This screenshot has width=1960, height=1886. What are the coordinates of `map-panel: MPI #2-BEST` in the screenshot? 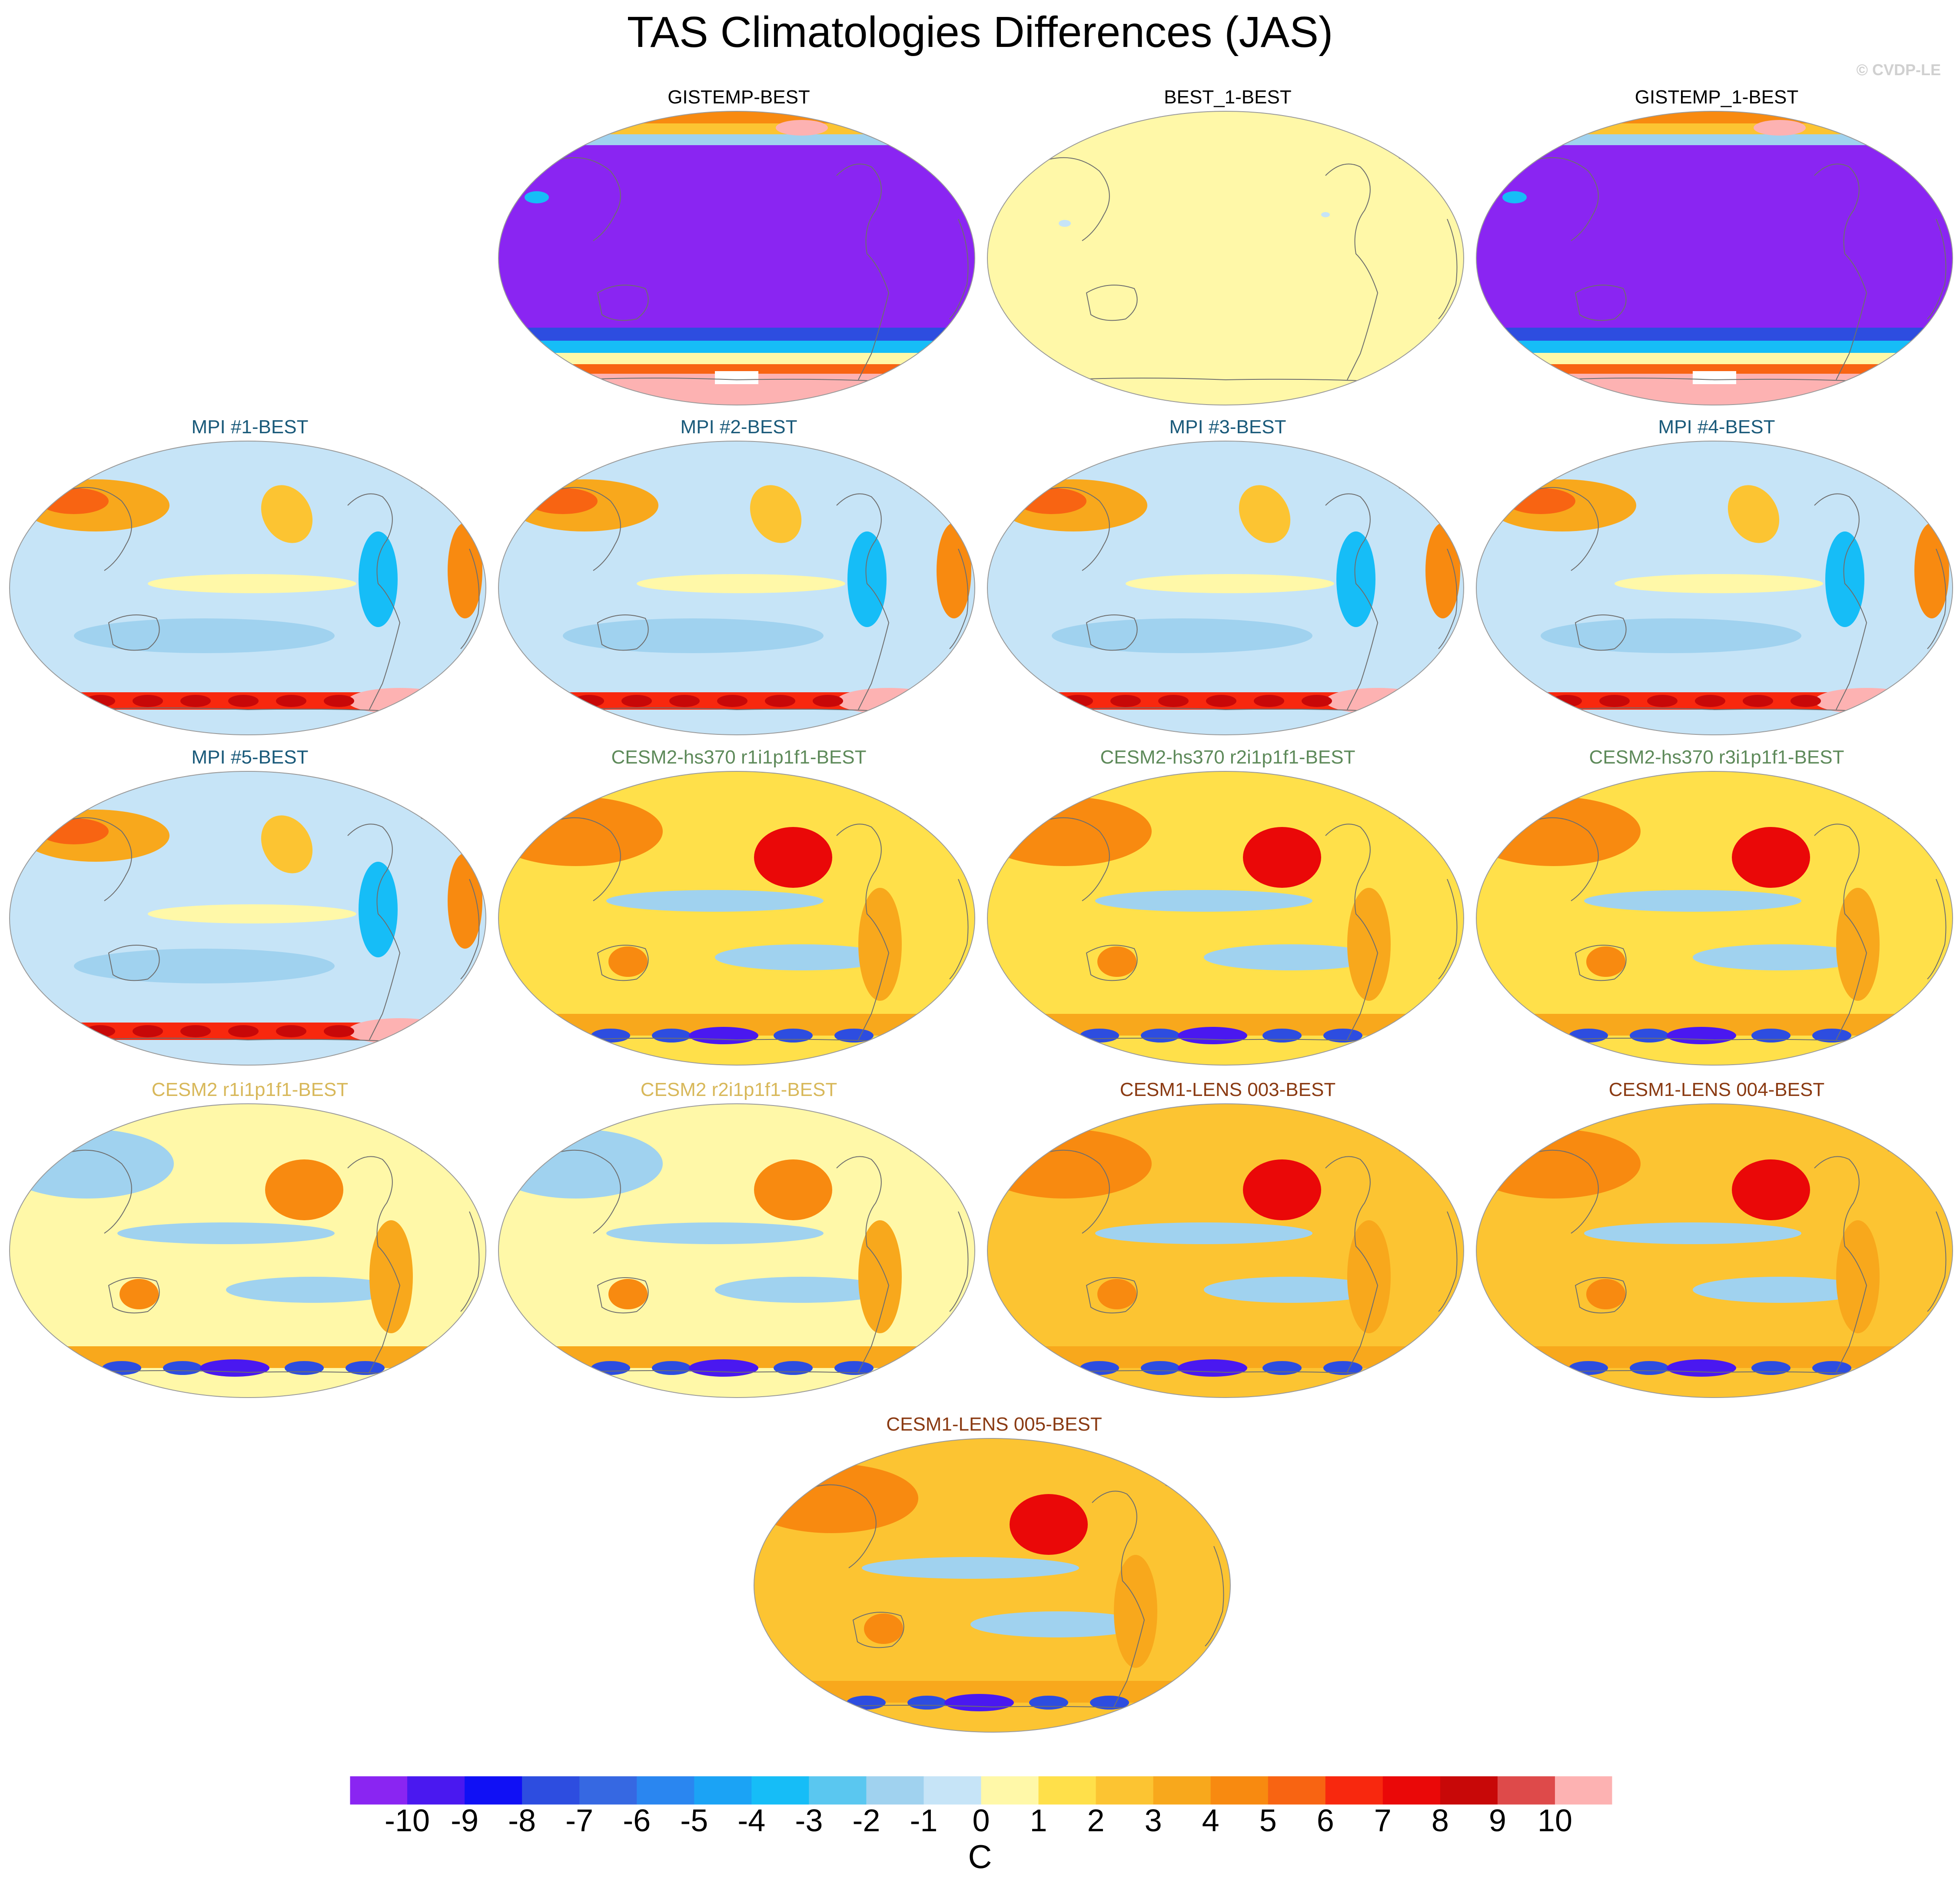 It's located at (739, 580).